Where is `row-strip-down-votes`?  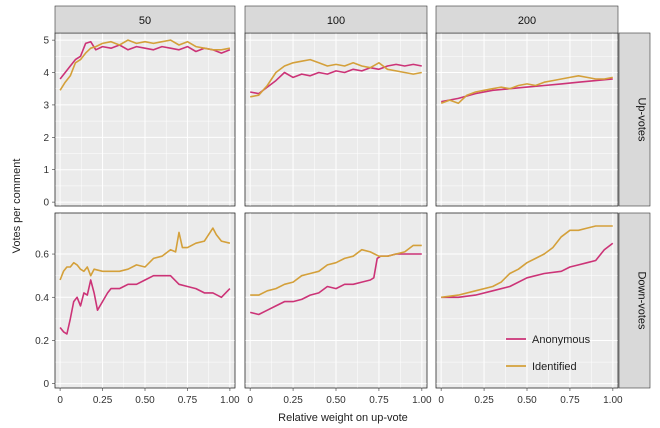 row-strip-down-votes is located at coordinates (634, 300).